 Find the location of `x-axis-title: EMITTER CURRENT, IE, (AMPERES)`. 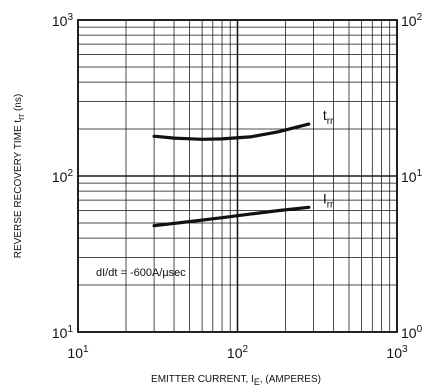

x-axis-title: EMITTER CURRENT, IE, (AMPERES) is located at coordinates (236, 380).